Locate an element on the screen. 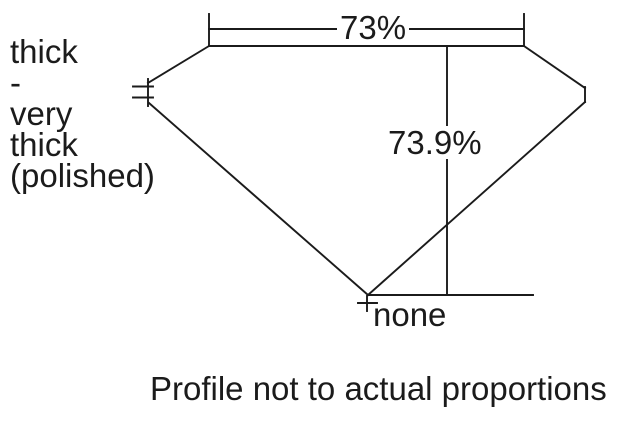 The height and width of the screenshot is (430, 640). girdle-thickness-label: thick - very thick (polished) is located at coordinates (82, 113).